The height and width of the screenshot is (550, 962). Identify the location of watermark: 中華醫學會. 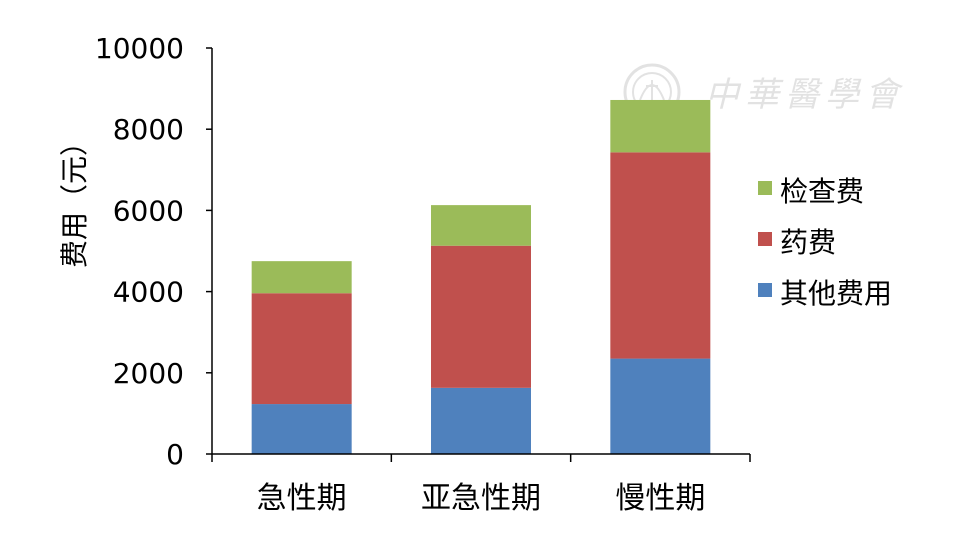
(764, 92).